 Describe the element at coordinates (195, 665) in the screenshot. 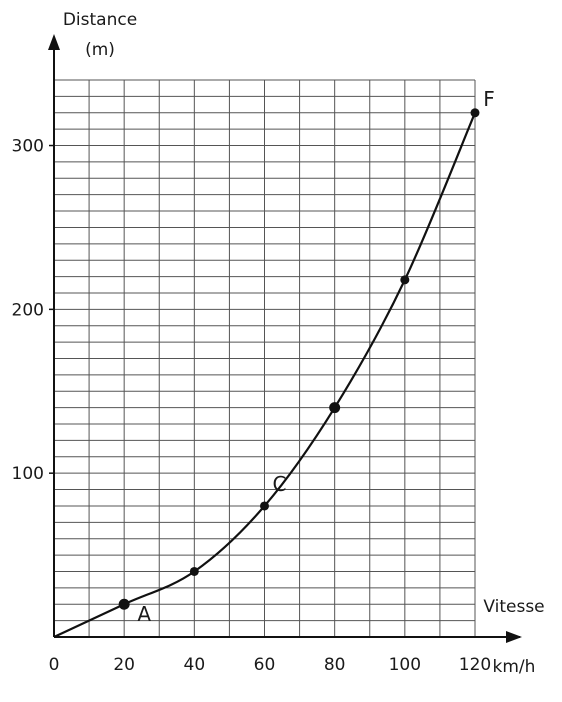

I see `x-tick-label: 40` at that location.